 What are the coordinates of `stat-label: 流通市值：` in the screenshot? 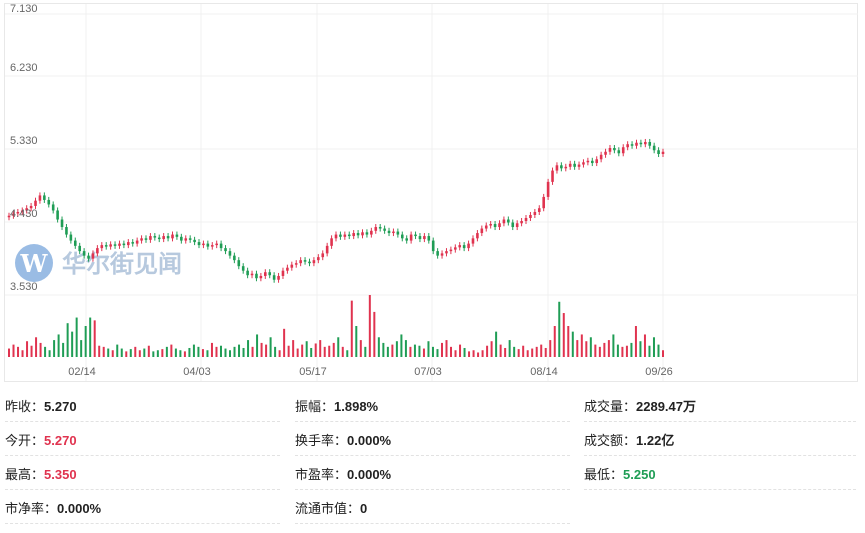 It's located at (328, 508).